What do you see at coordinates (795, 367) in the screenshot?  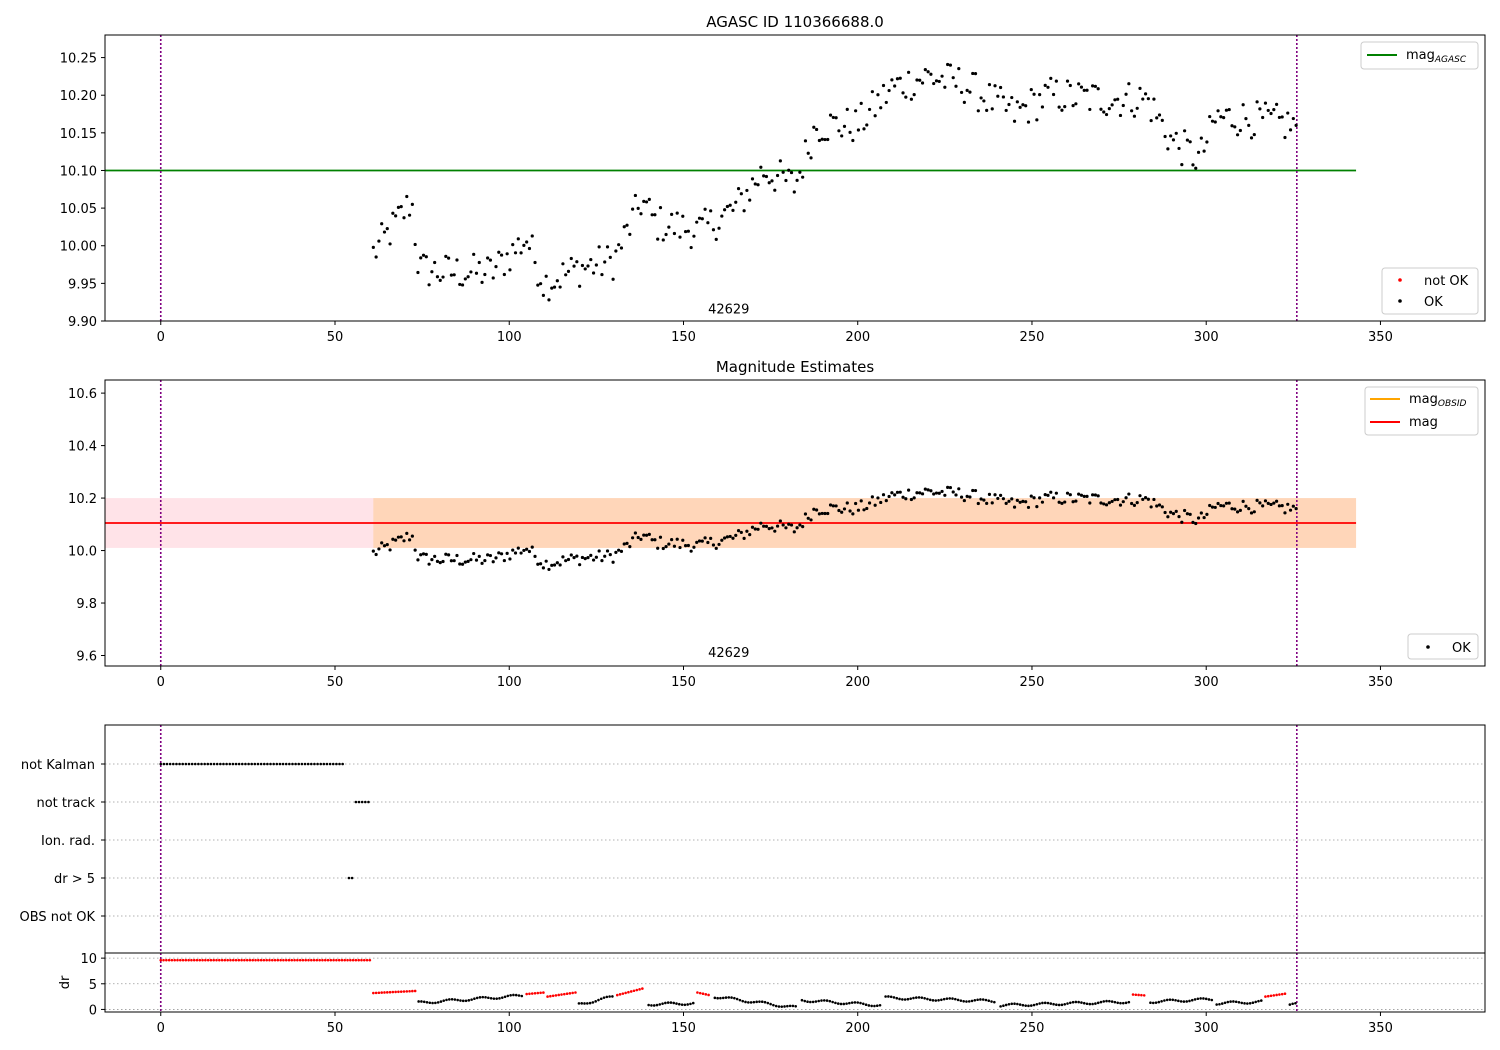 I see `chart-title: Magnitude Estimates` at bounding box center [795, 367].